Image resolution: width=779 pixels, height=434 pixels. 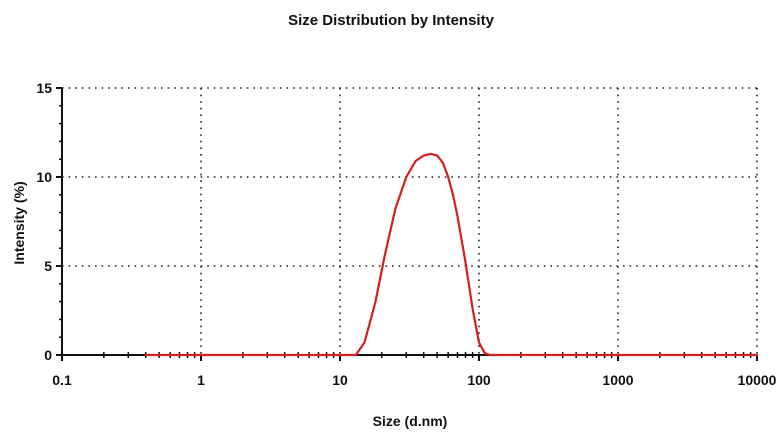 What do you see at coordinates (48, 355) in the screenshot?
I see `y-tick-label: 0` at bounding box center [48, 355].